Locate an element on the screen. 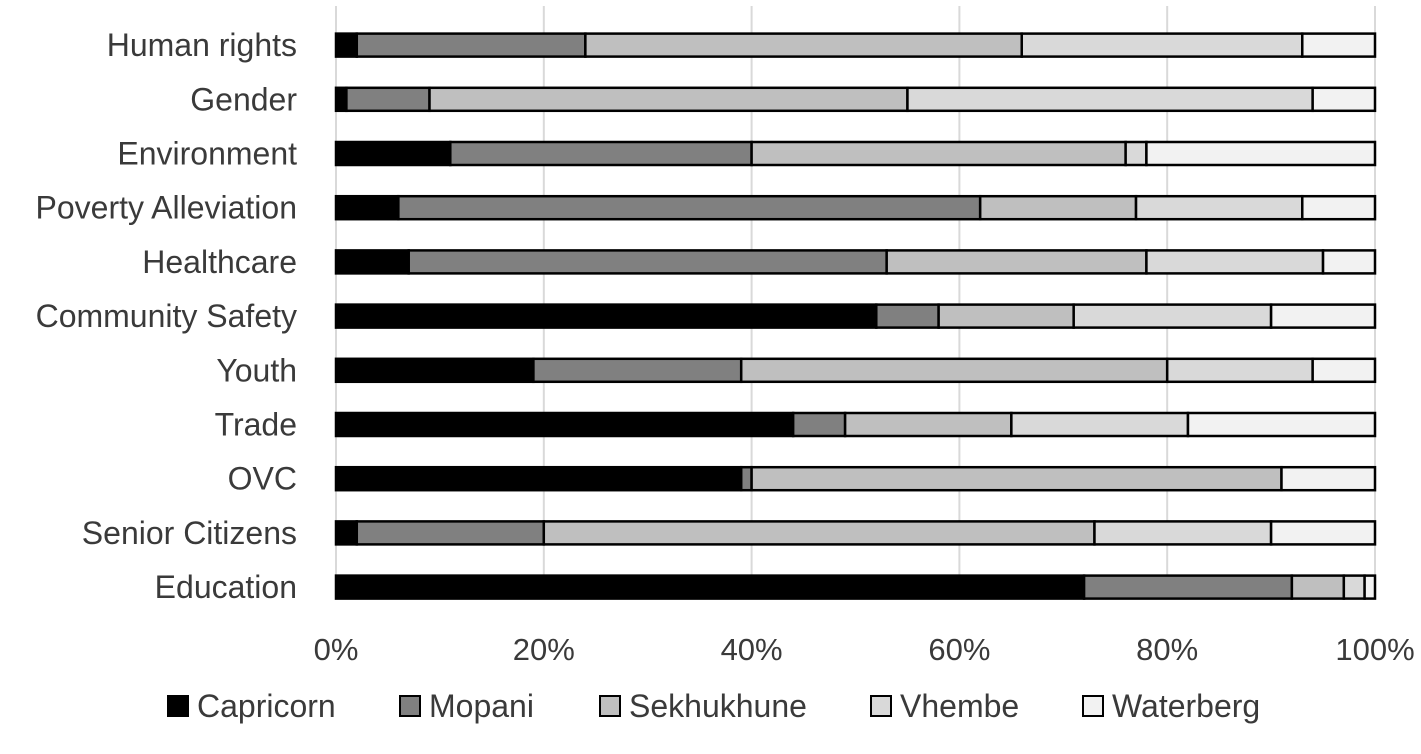  legend-label: Waterberg is located at coordinates (1186, 706).